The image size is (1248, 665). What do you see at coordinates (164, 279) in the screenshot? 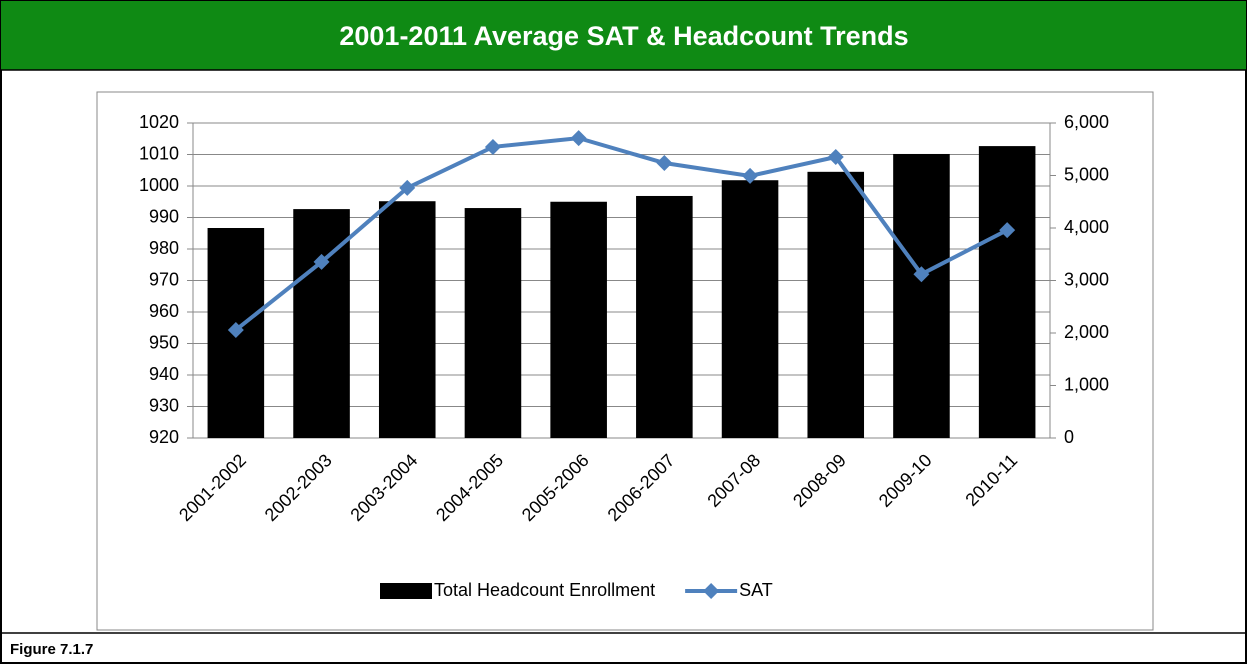
I see `y-tick-label: 970` at bounding box center [164, 279].